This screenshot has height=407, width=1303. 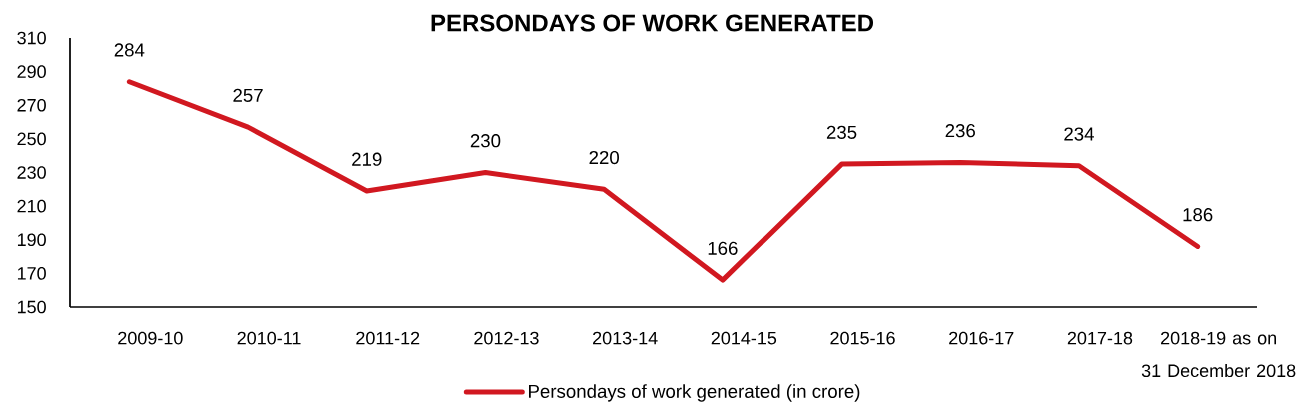 What do you see at coordinates (31, 273) in the screenshot?
I see `y-tick-label: 170` at bounding box center [31, 273].